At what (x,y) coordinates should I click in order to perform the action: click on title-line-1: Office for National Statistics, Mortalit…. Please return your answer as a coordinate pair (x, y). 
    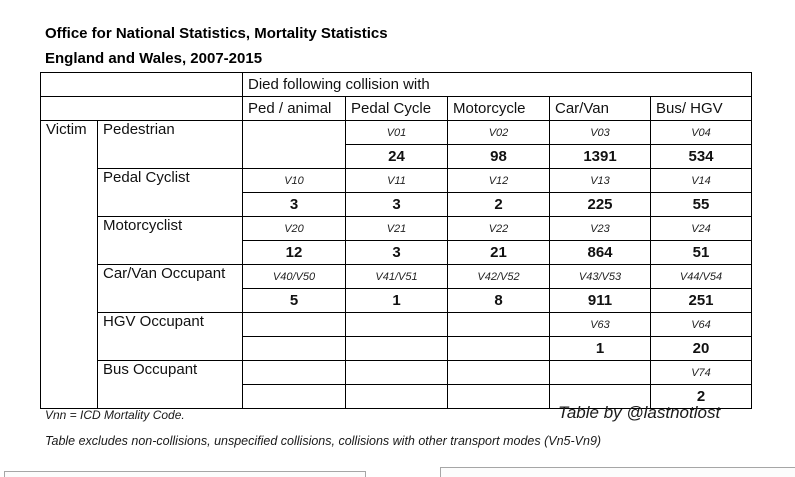
    Looking at the image, I should click on (216, 33).